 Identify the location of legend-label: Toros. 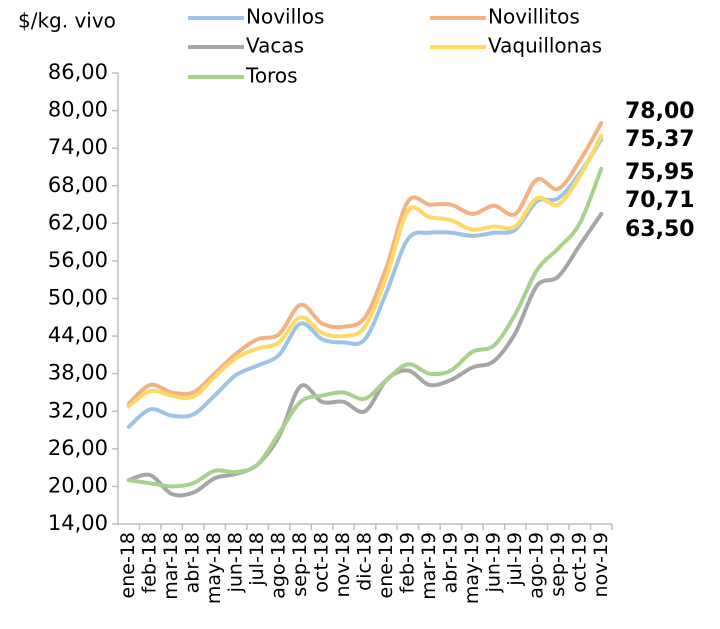
(271, 76).